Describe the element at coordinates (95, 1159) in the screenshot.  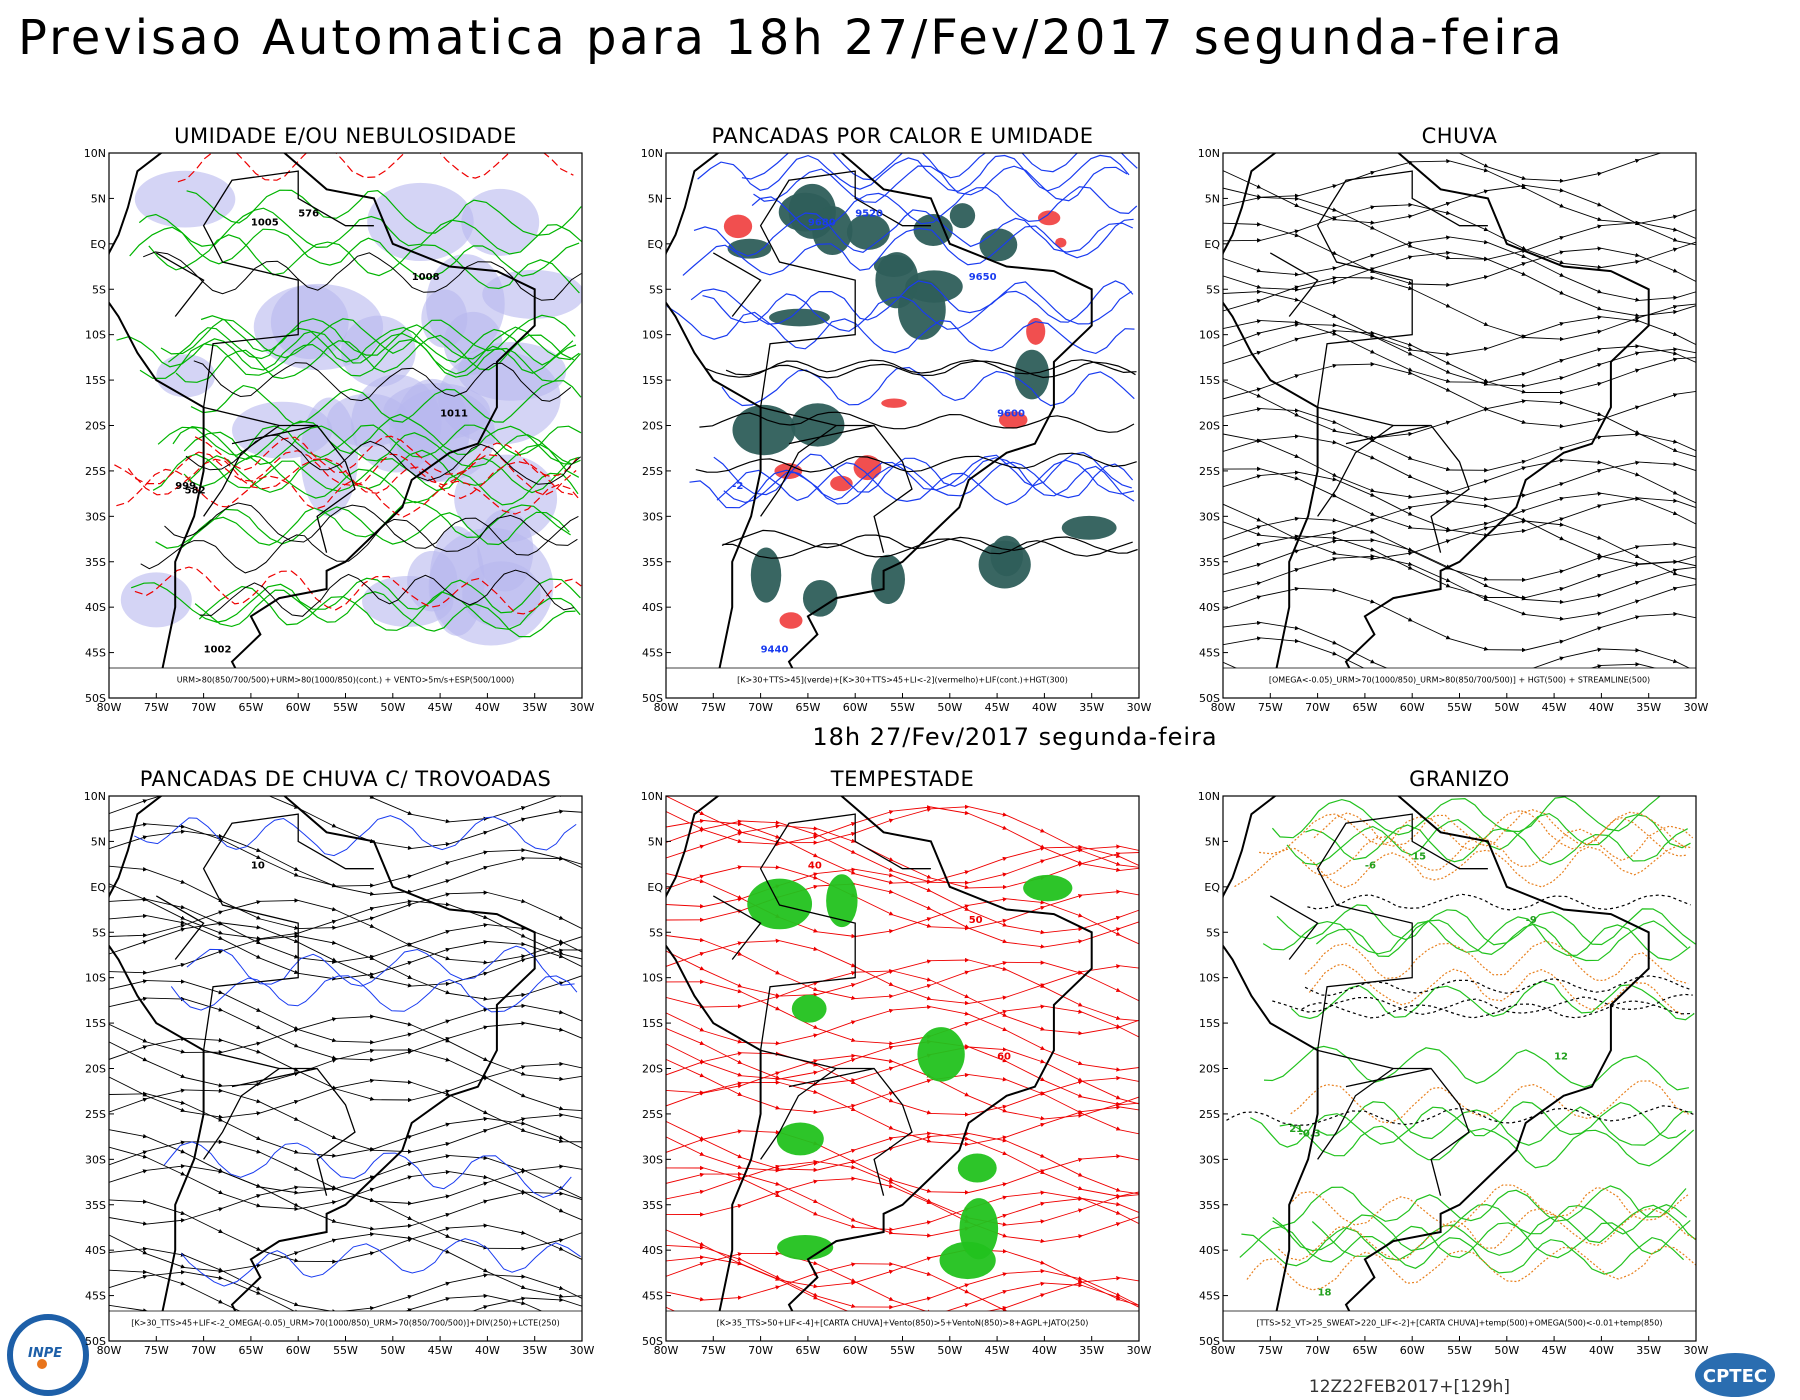
I see `y-tick-label: 30S` at that location.